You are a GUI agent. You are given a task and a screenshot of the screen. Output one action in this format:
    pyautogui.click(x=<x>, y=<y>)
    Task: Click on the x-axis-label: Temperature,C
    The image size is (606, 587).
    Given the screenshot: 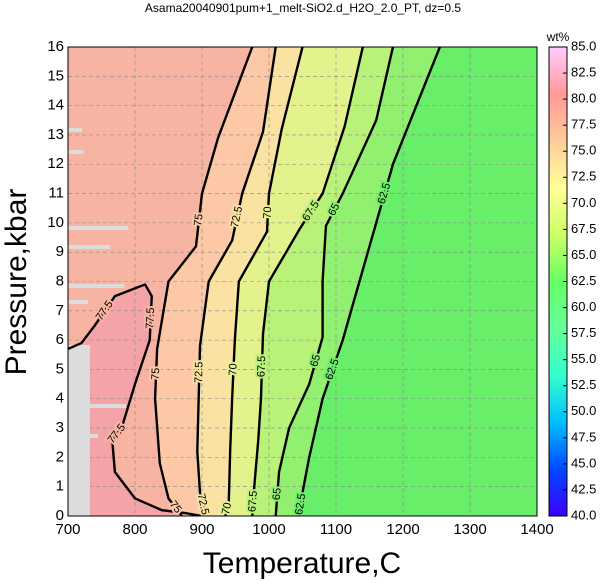 What is the action you would take?
    pyautogui.click(x=302, y=563)
    